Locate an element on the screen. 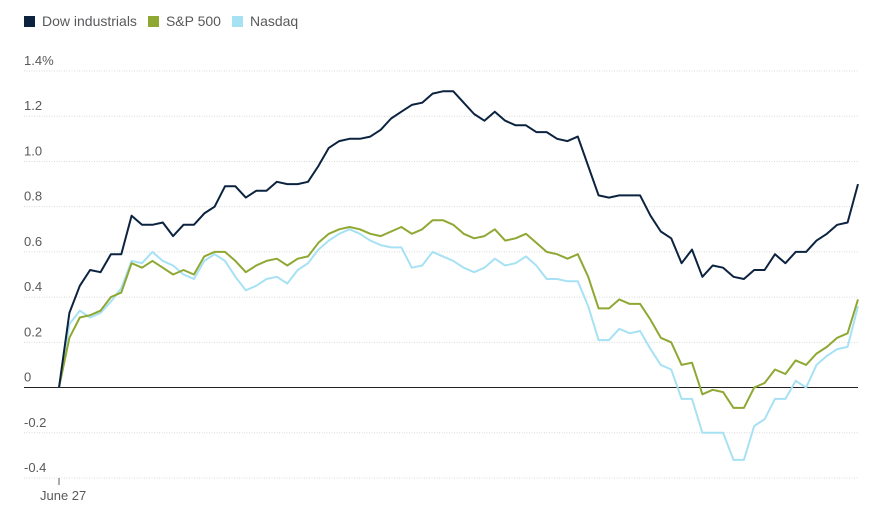 This screenshot has width=887, height=510. y-tick-label: 0 is located at coordinates (27, 377).